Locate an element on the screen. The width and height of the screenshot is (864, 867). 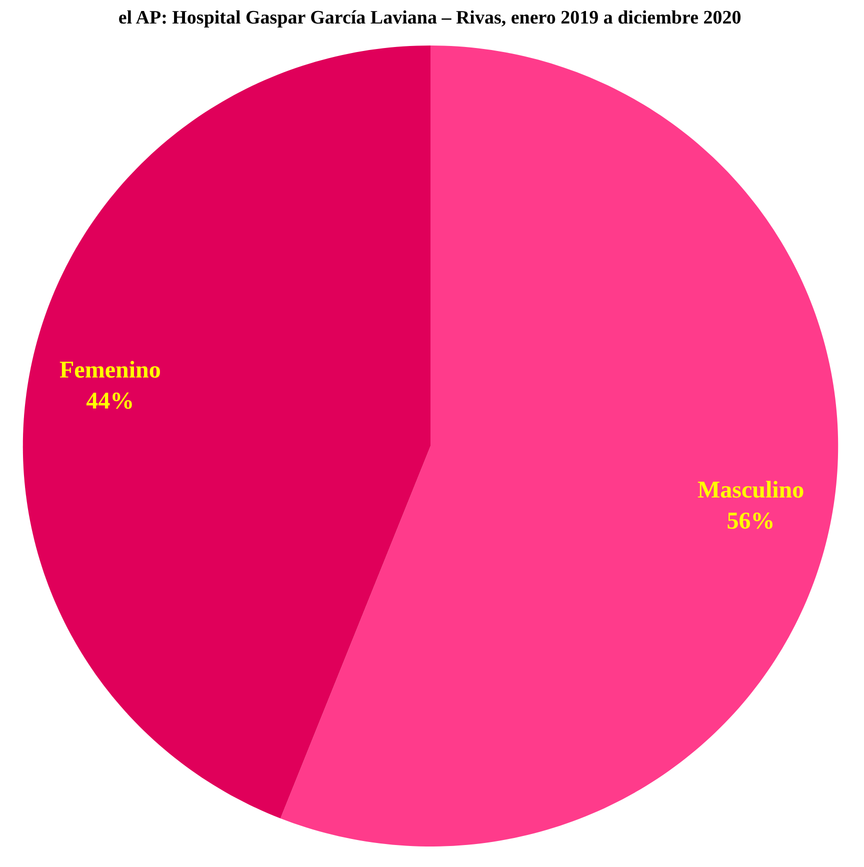
chart-title: el AP: Hospital Gaspar García Laviana – Rivas, enero 2019 a diciembre 2020 is located at coordinates (430, 18).